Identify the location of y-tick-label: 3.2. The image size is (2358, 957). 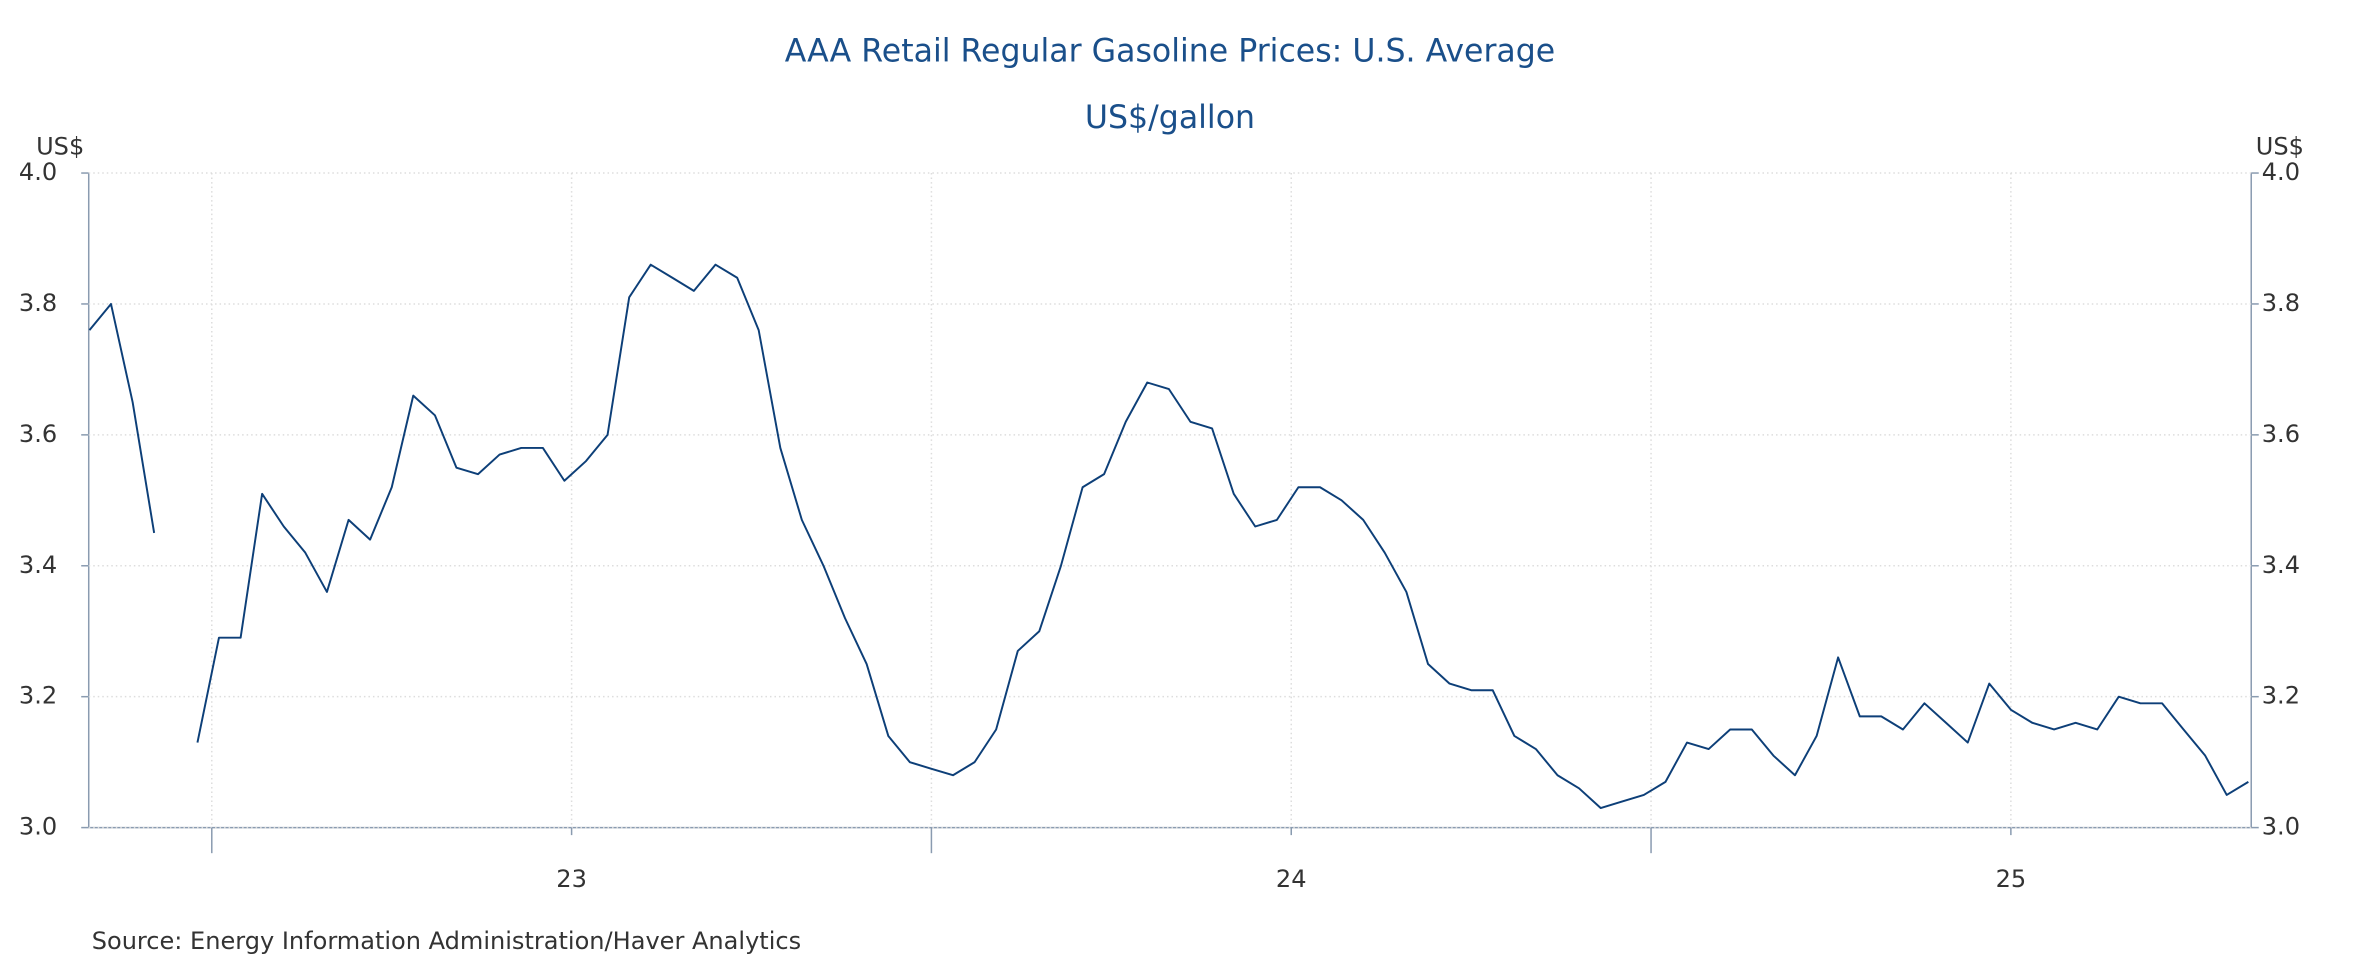
(38, 696).